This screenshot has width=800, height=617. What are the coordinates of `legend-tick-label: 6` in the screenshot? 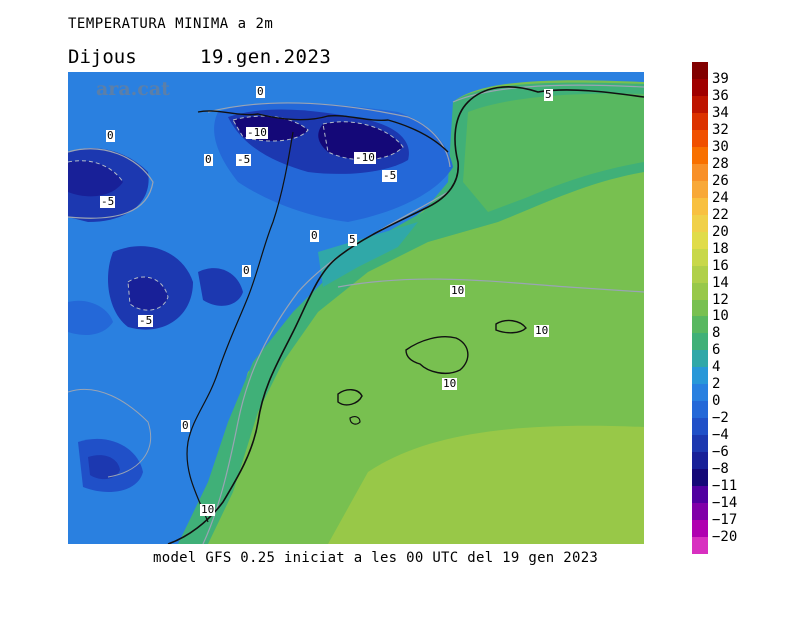 It's located at (716, 350).